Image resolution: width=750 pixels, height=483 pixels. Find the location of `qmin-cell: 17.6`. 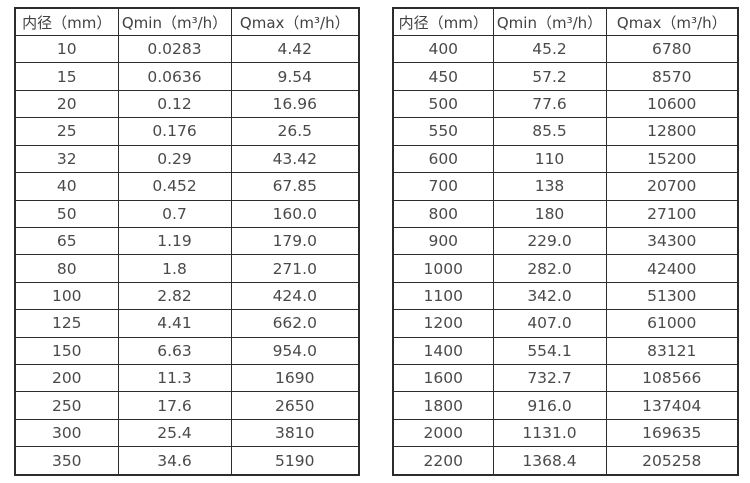

qmin-cell: 17.6 is located at coordinates (174, 405).